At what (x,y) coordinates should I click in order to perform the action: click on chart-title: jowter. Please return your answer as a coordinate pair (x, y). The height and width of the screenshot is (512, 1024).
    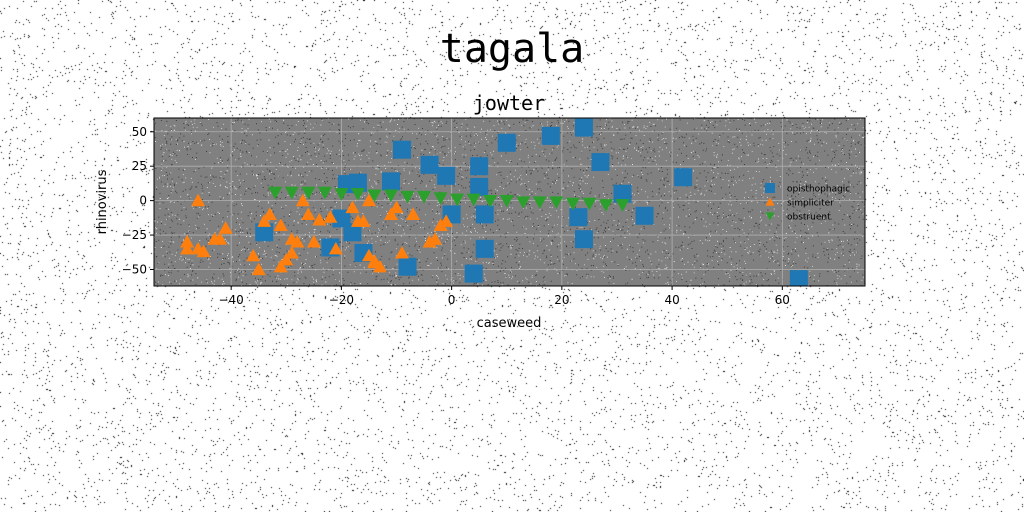
    Looking at the image, I should click on (509, 103).